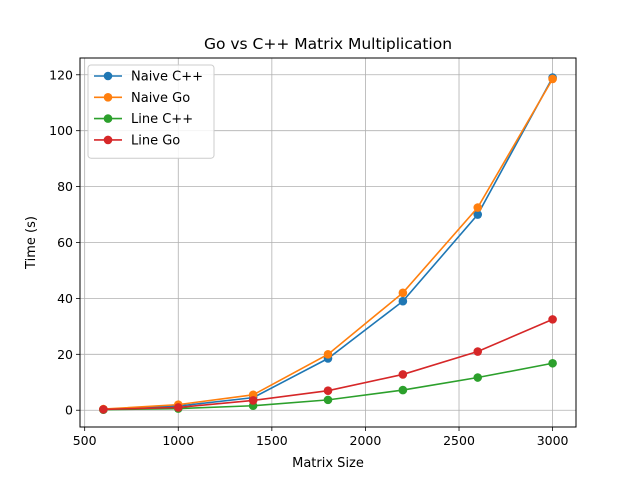 The image size is (640, 480). What do you see at coordinates (65, 298) in the screenshot?
I see `y-tick-label: 40` at bounding box center [65, 298].